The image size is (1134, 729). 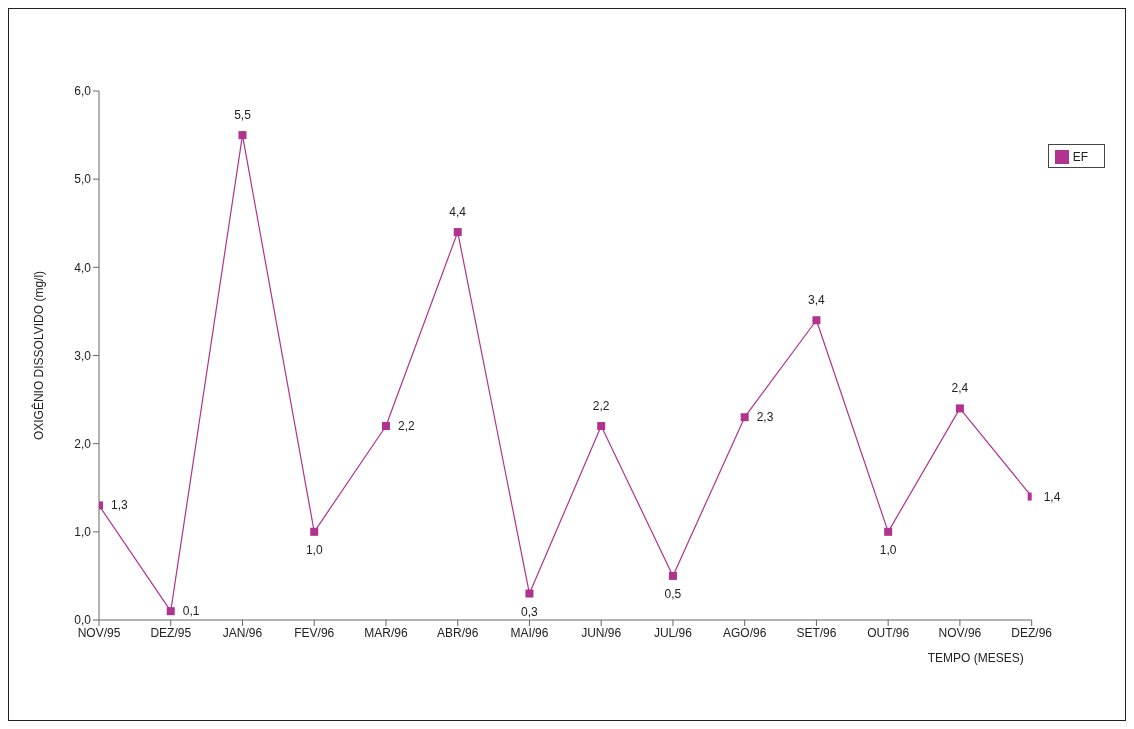 What do you see at coordinates (975, 658) in the screenshot?
I see `x-axis-title: TEMPO (MESES)` at bounding box center [975, 658].